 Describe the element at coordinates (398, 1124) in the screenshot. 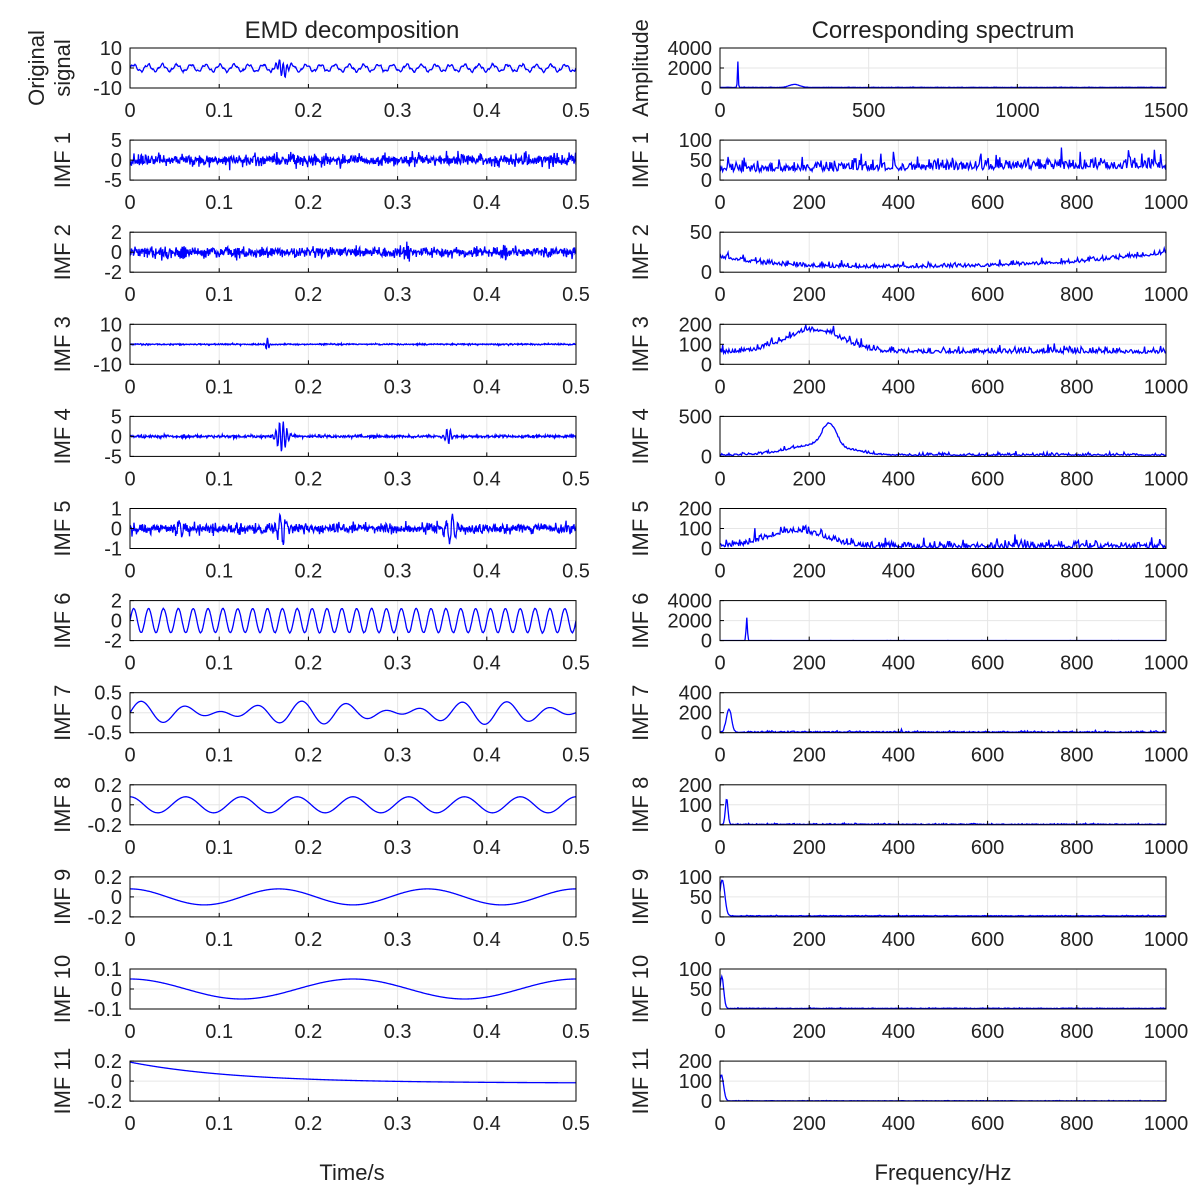

I see `x-tick-label-left-11: 0.3` at that location.